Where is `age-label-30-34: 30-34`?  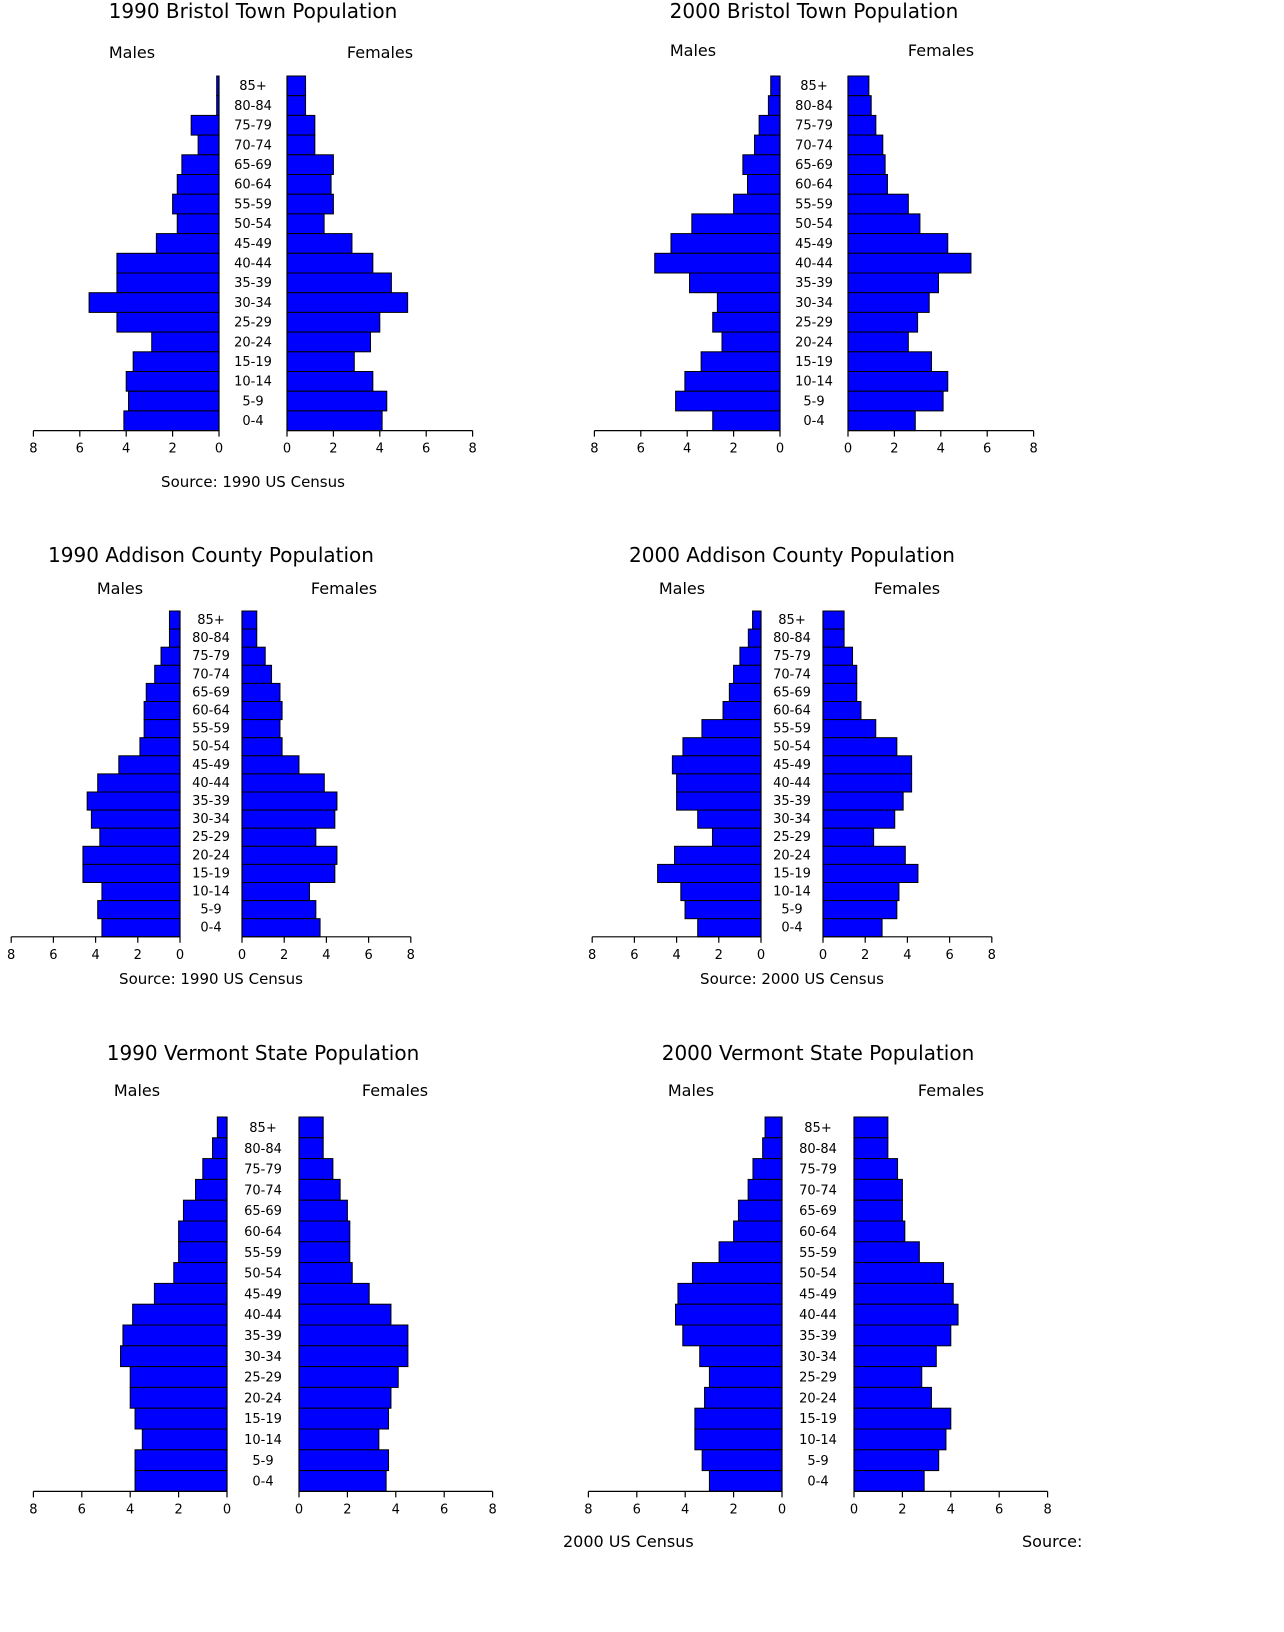
age-label-30-34: 30-34 is located at coordinates (818, 1357).